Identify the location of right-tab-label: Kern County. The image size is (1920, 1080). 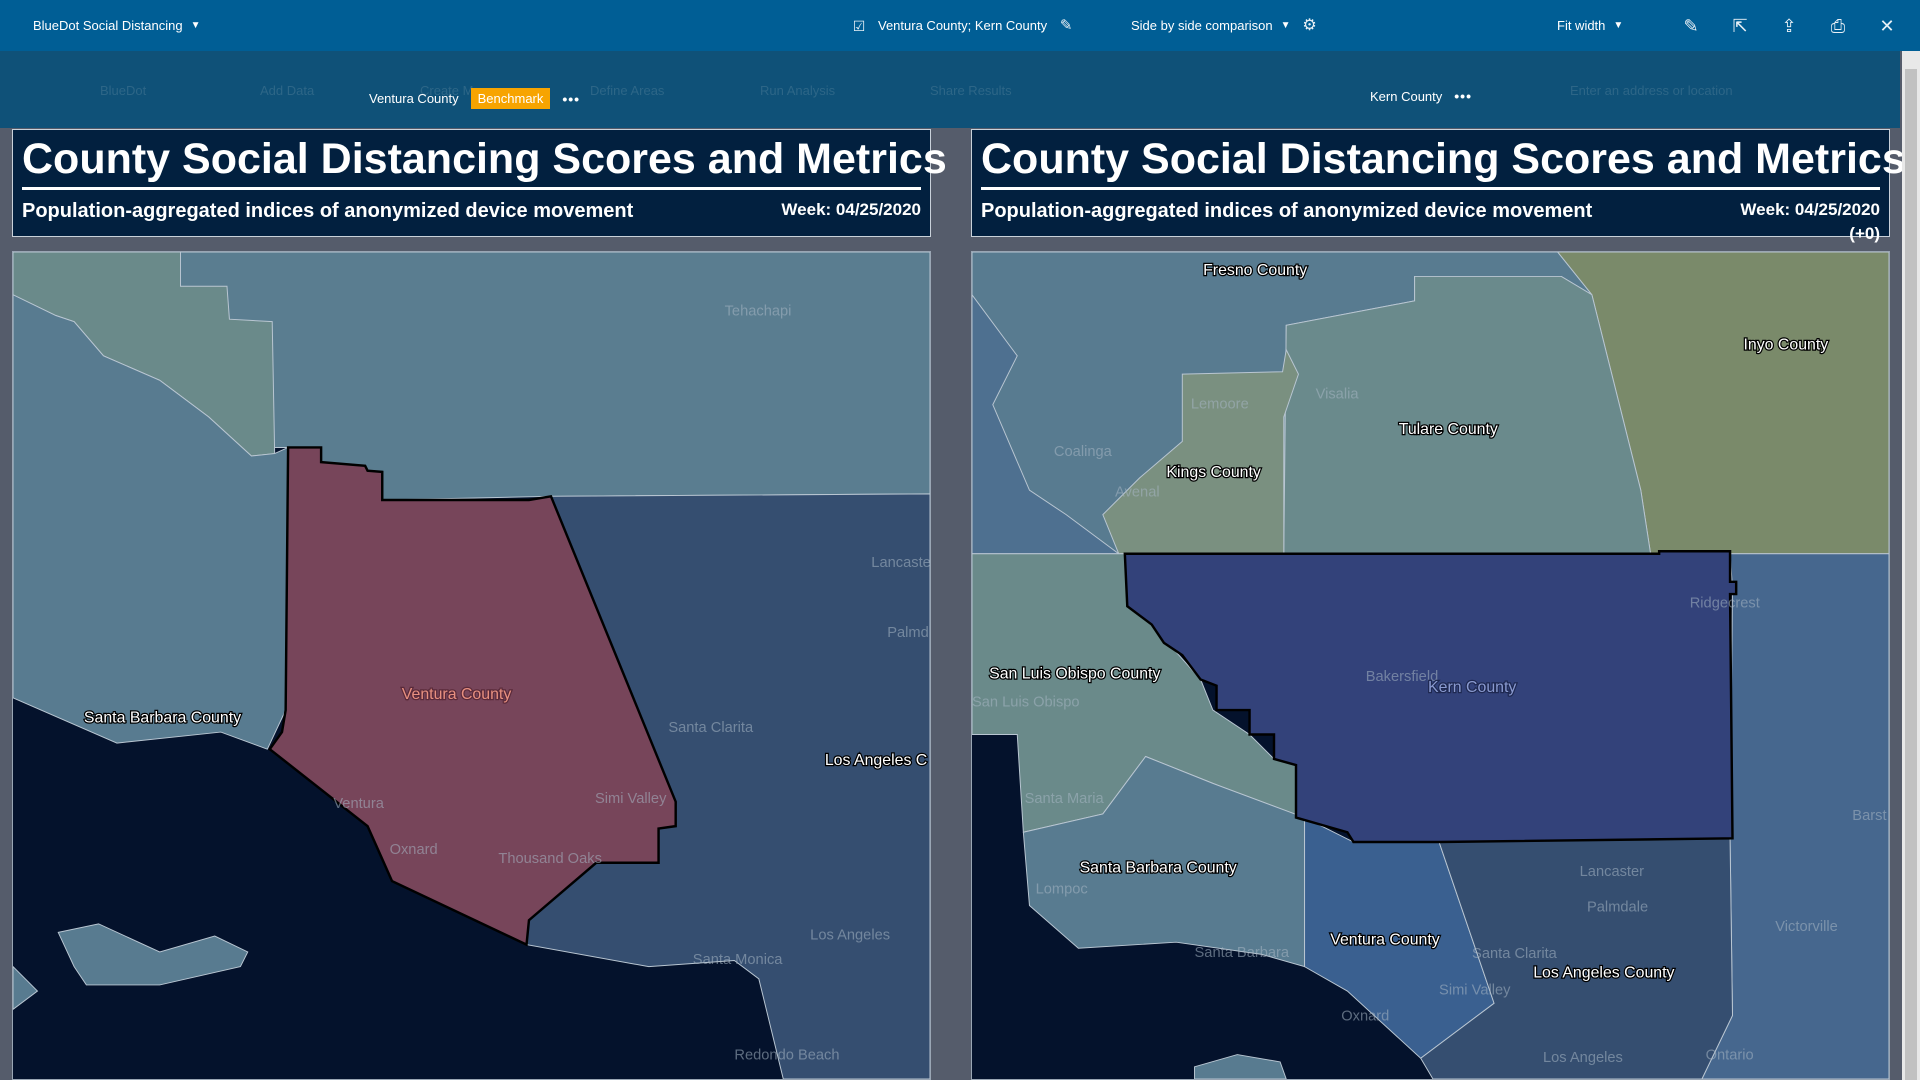
(1406, 96).